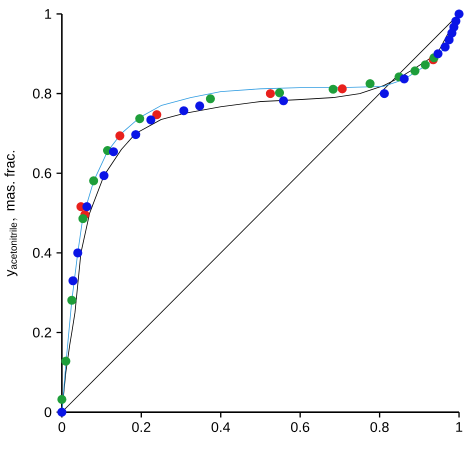  I want to click on x-tick-label: 1, so click(459, 427).